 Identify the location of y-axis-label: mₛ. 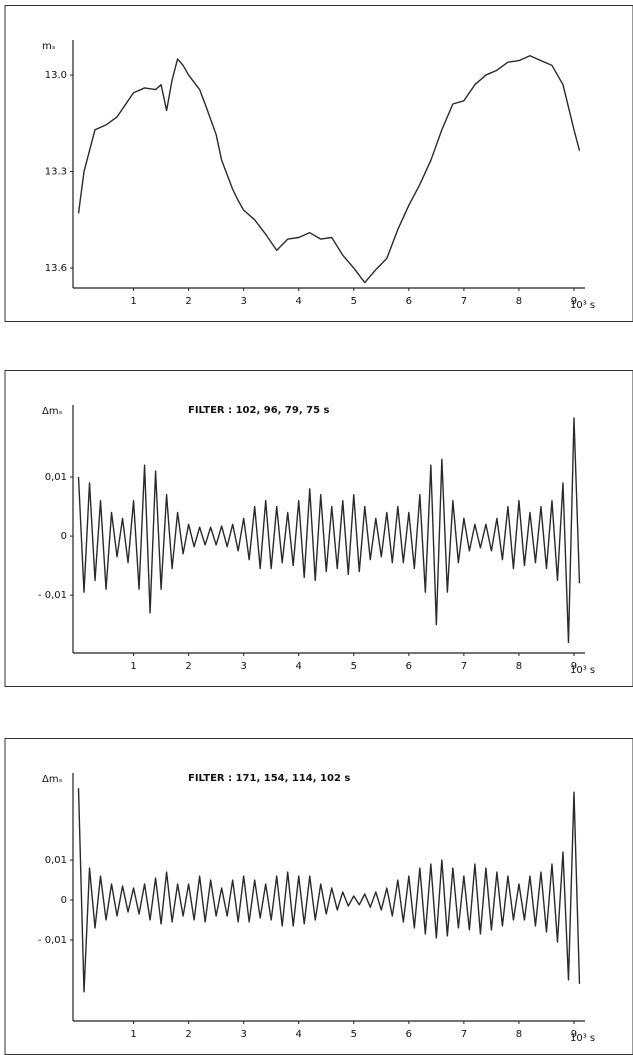
(49, 46).